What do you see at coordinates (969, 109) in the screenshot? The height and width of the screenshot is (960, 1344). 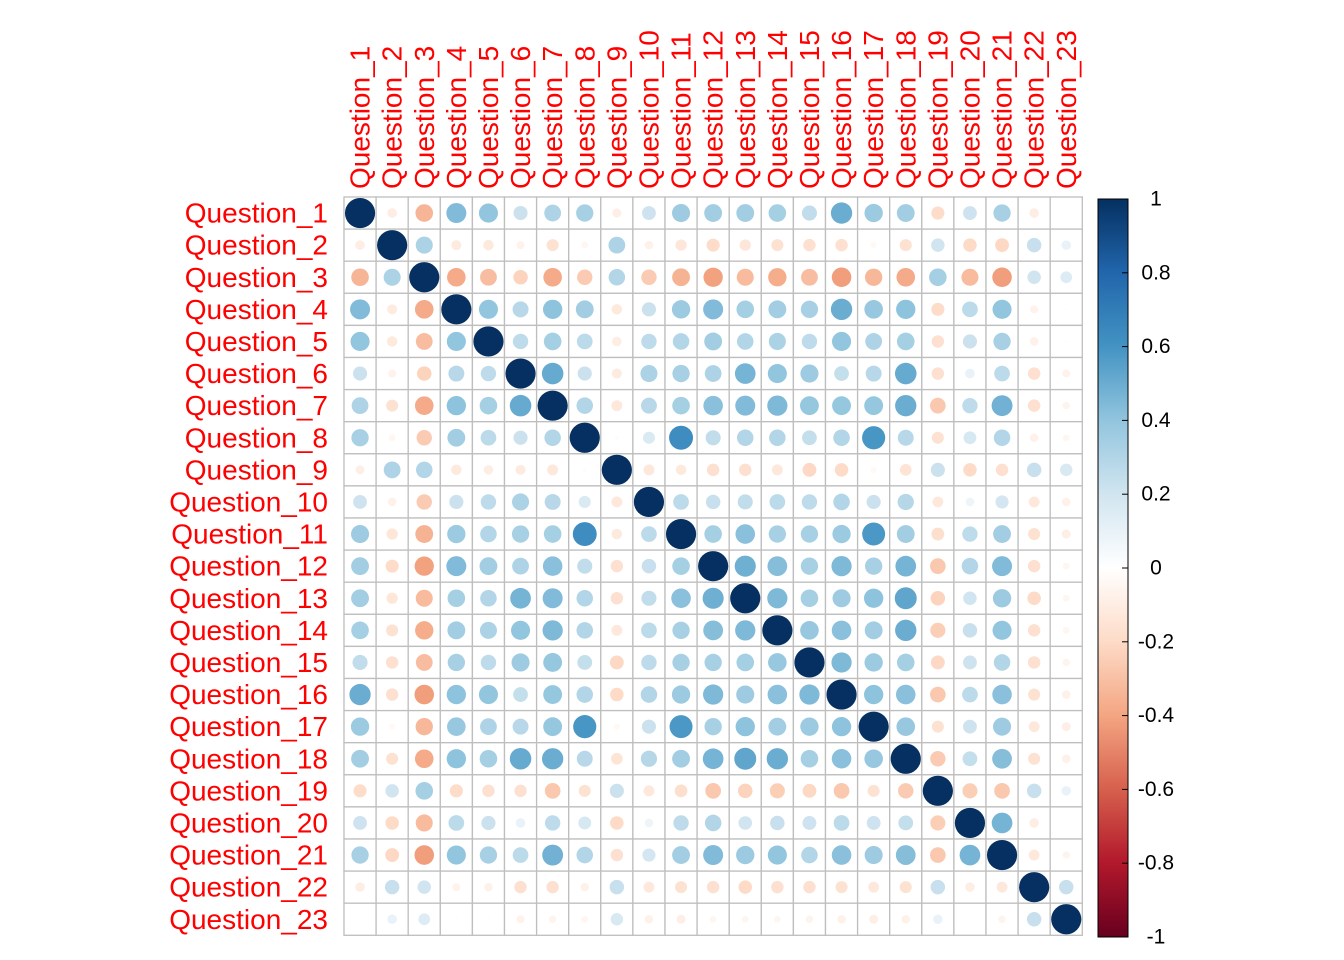 I see `column-label: Question_20` at bounding box center [969, 109].